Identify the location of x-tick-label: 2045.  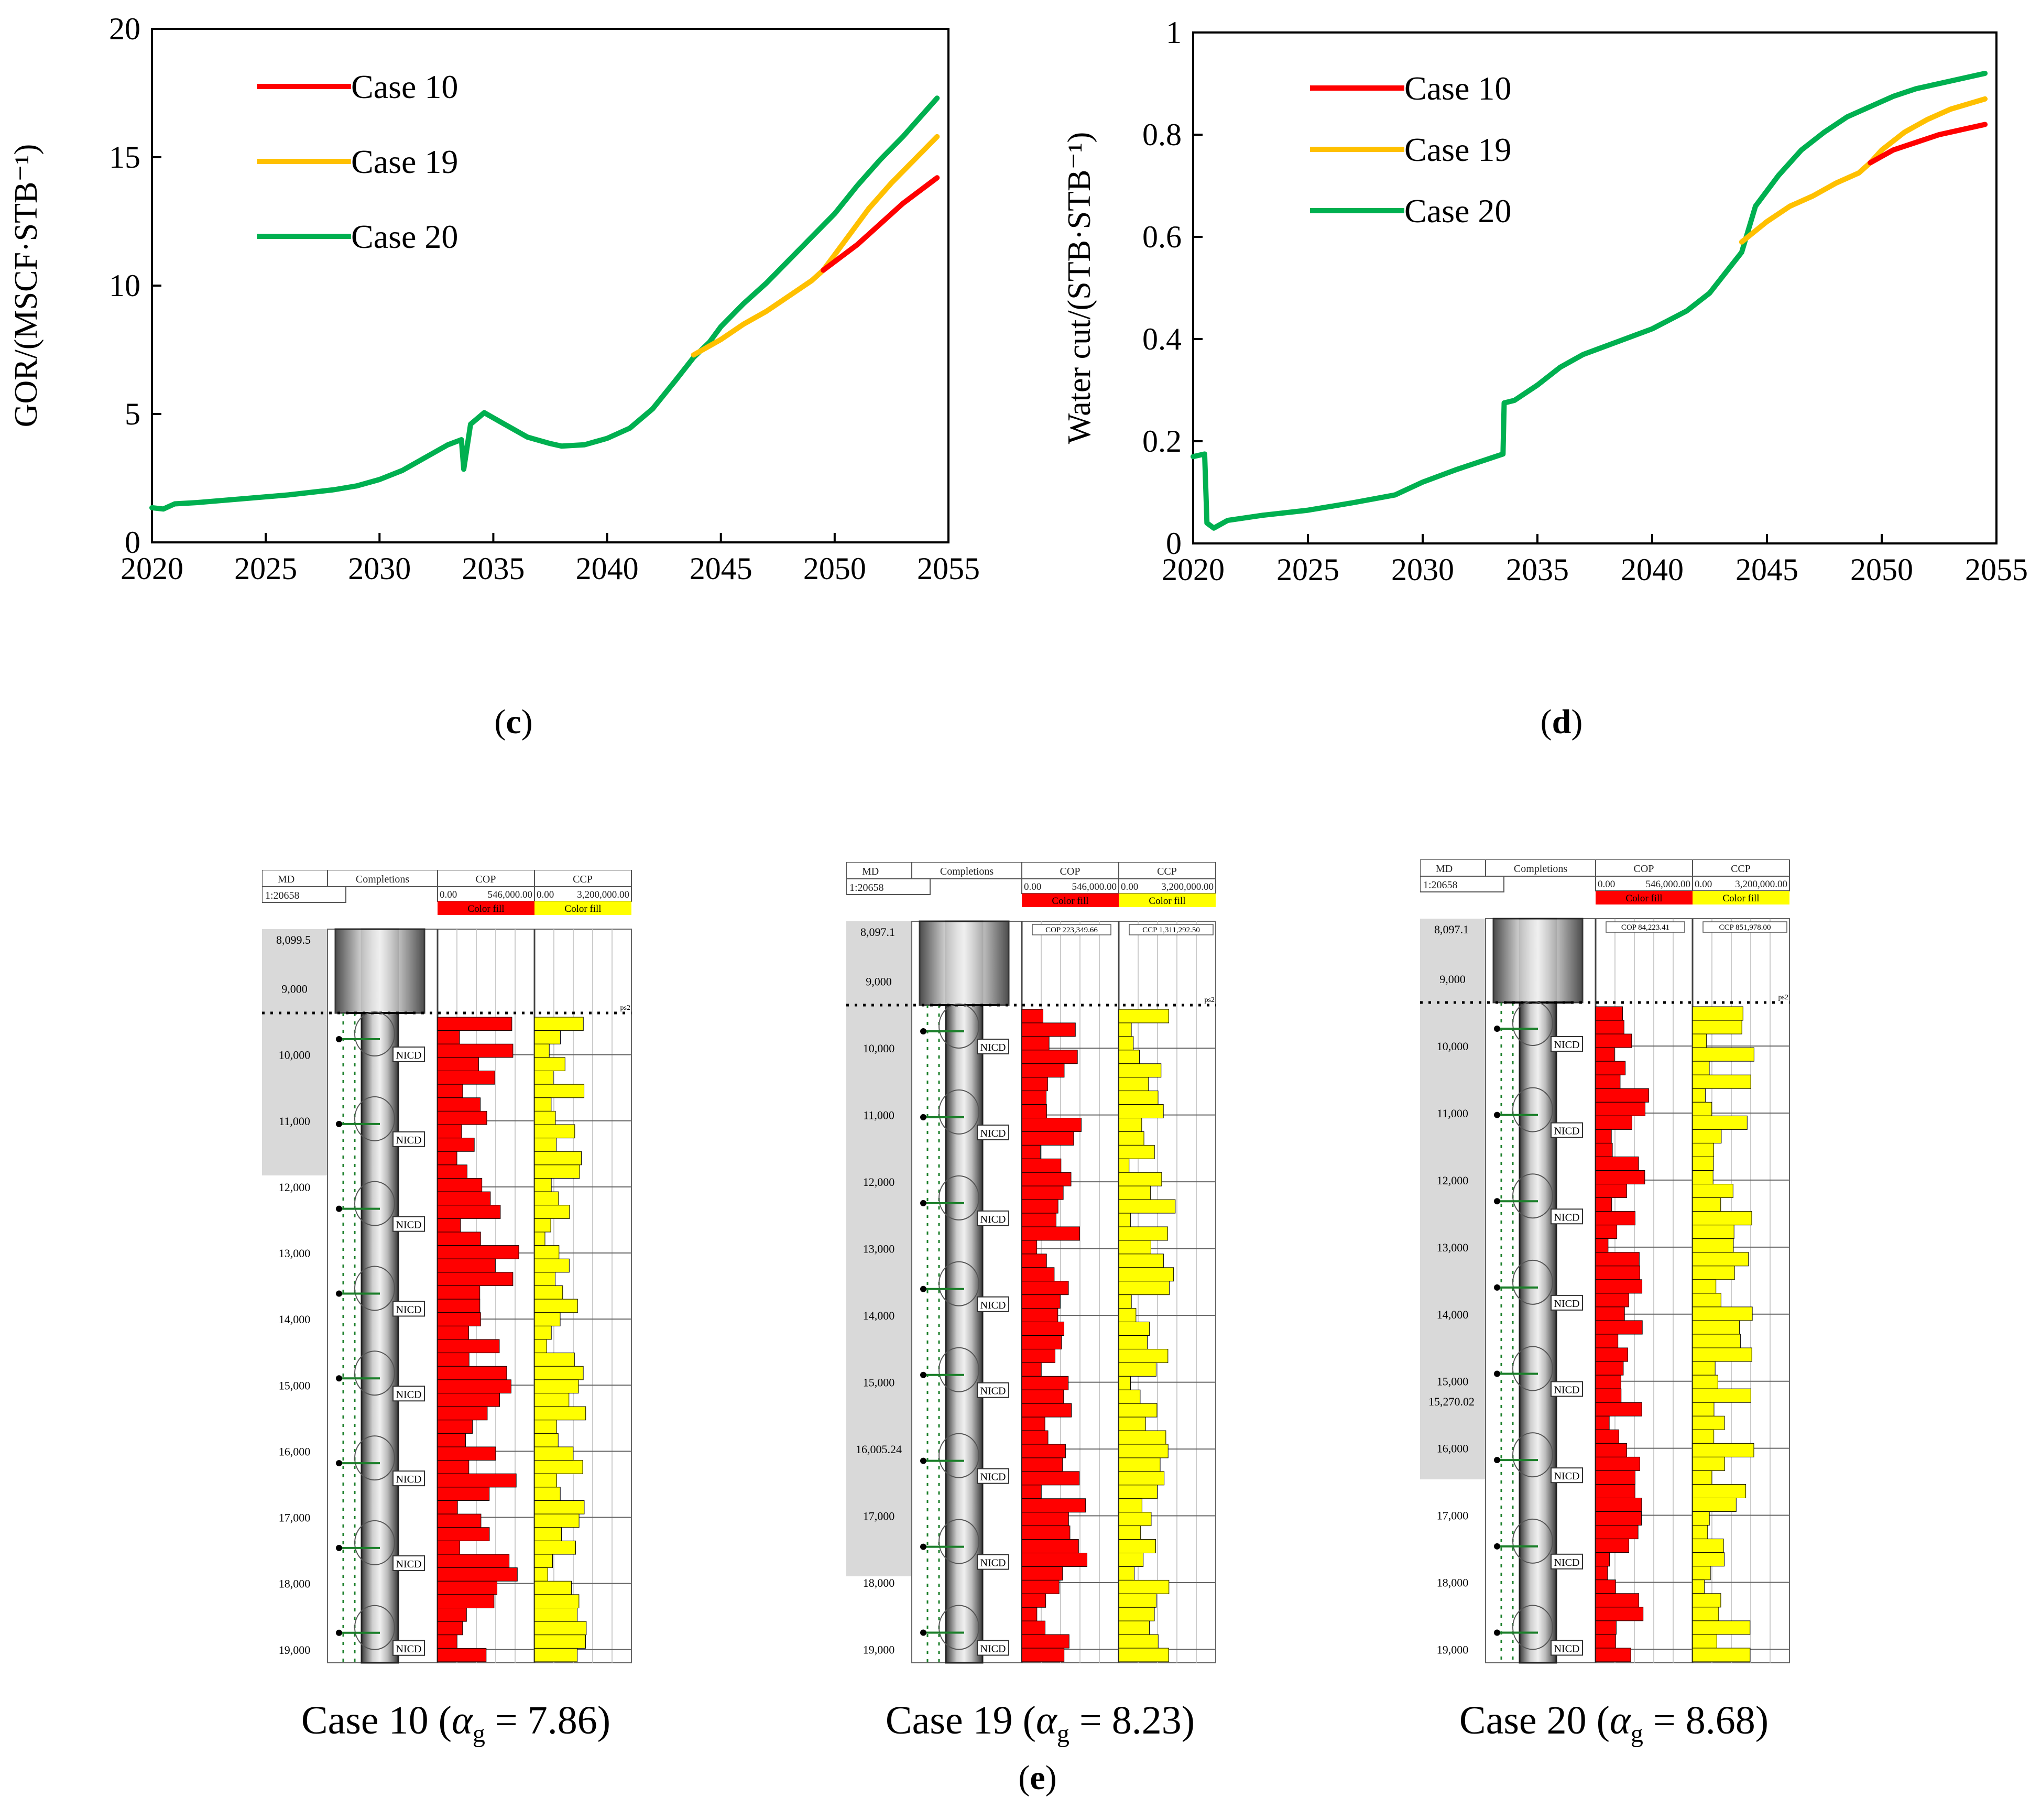
(721, 568).